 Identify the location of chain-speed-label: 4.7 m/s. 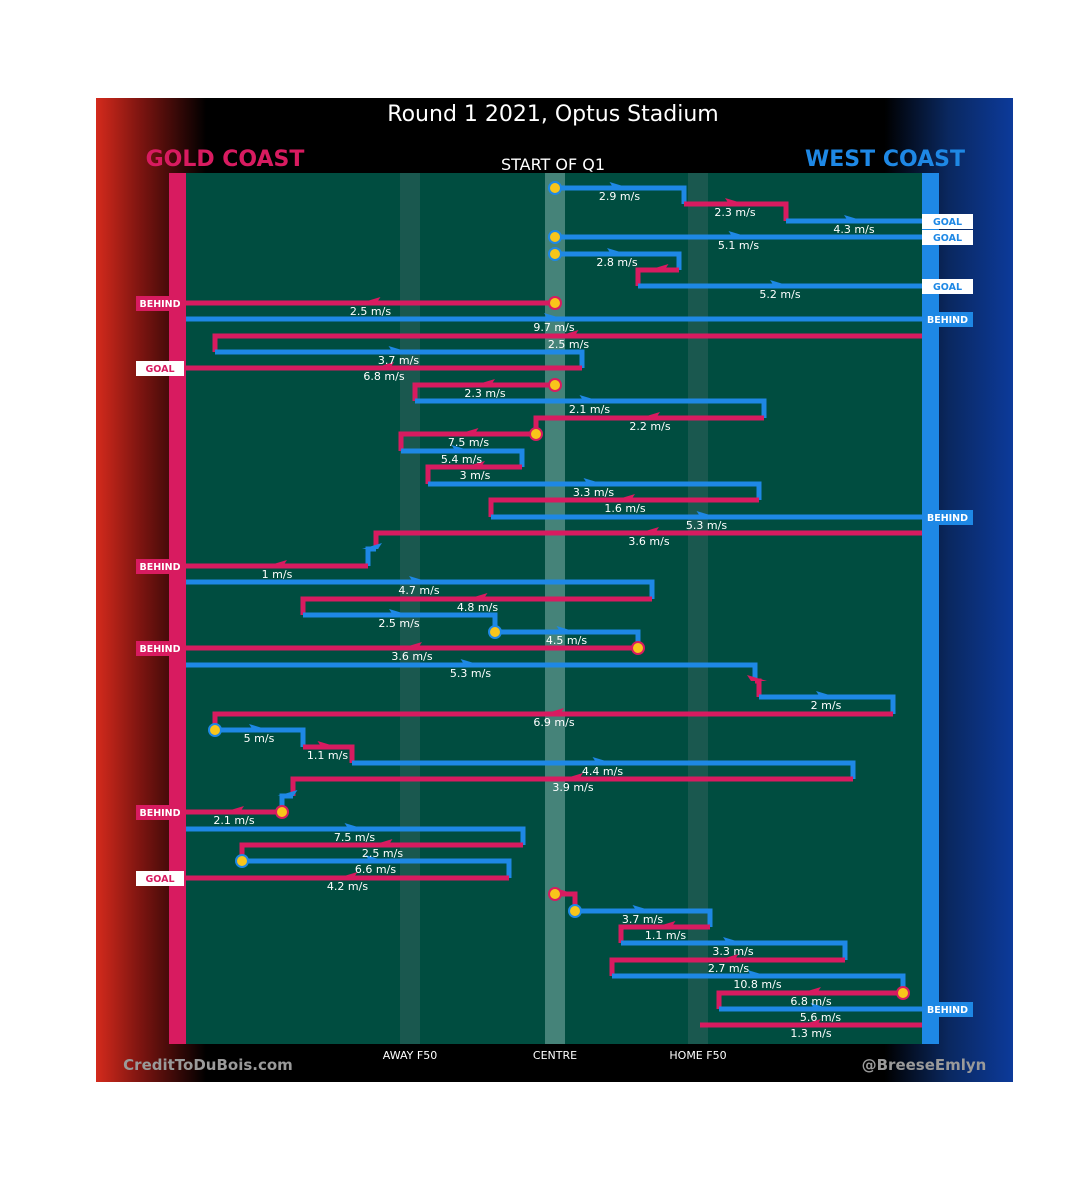
(418, 590).